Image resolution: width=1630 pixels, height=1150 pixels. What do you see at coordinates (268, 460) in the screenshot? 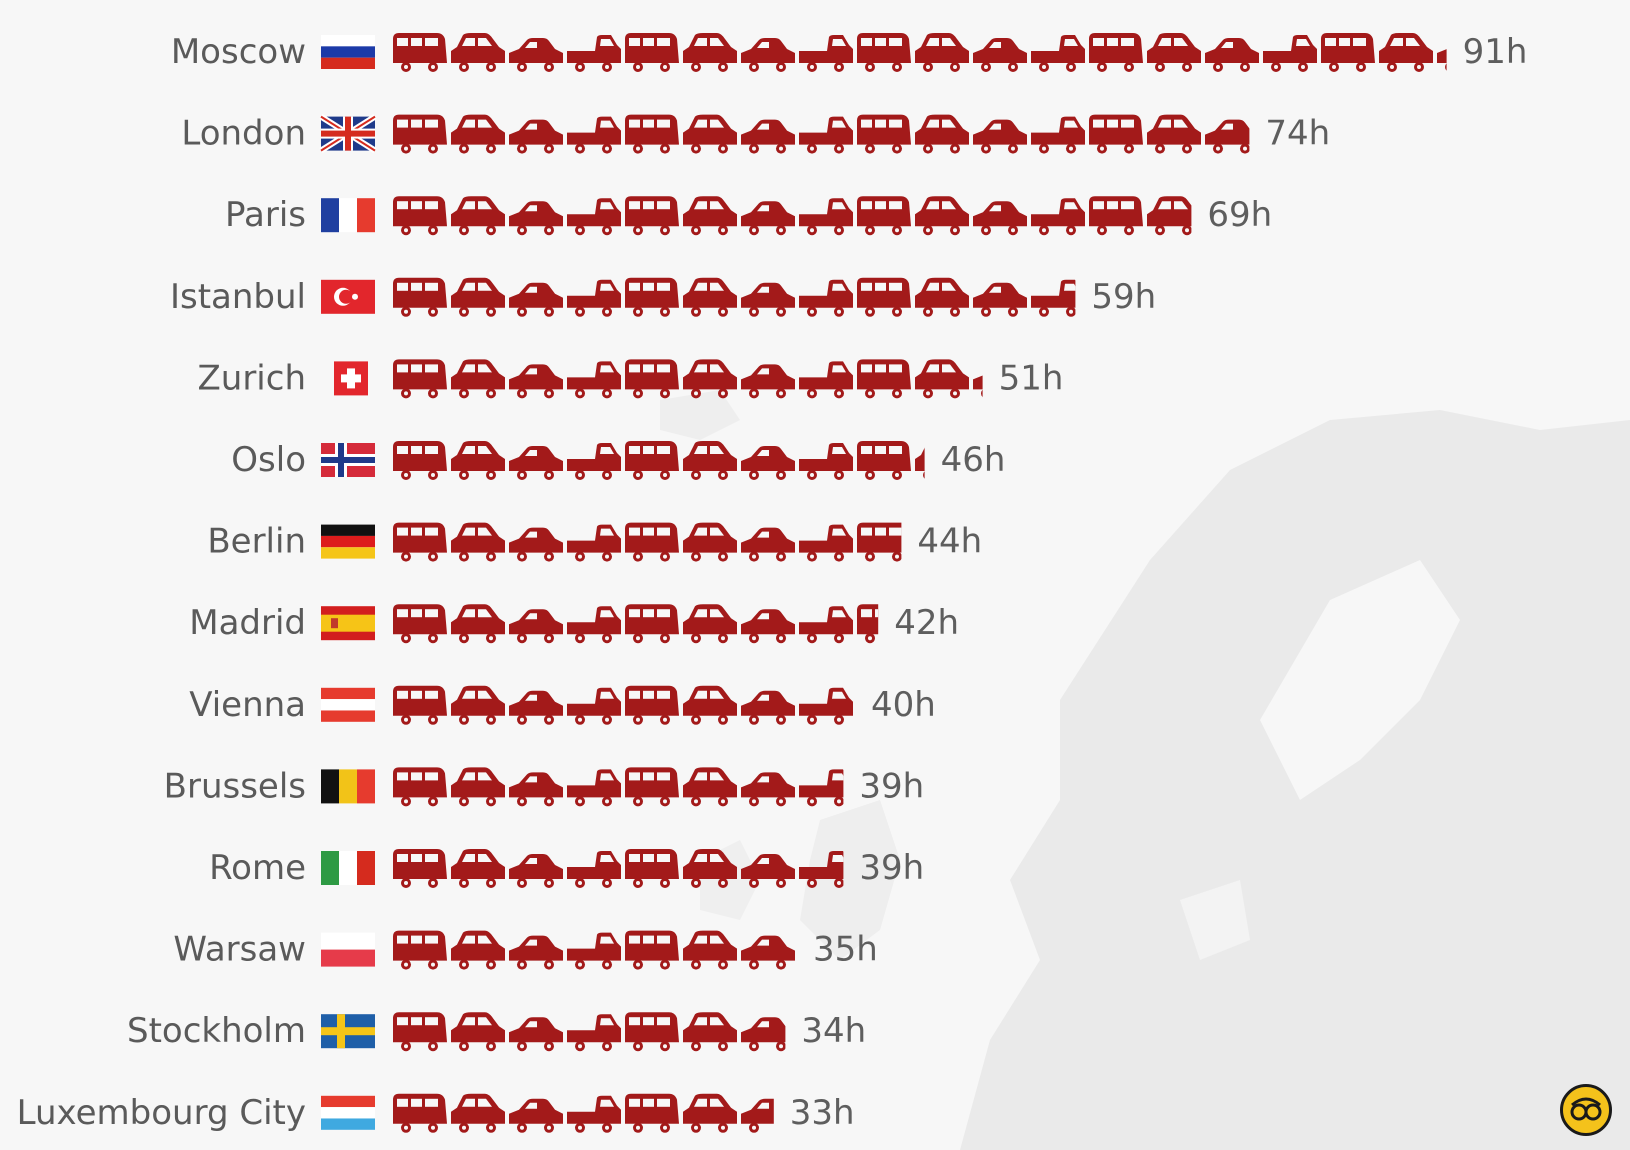
I see `category-label: Oslo` at bounding box center [268, 460].